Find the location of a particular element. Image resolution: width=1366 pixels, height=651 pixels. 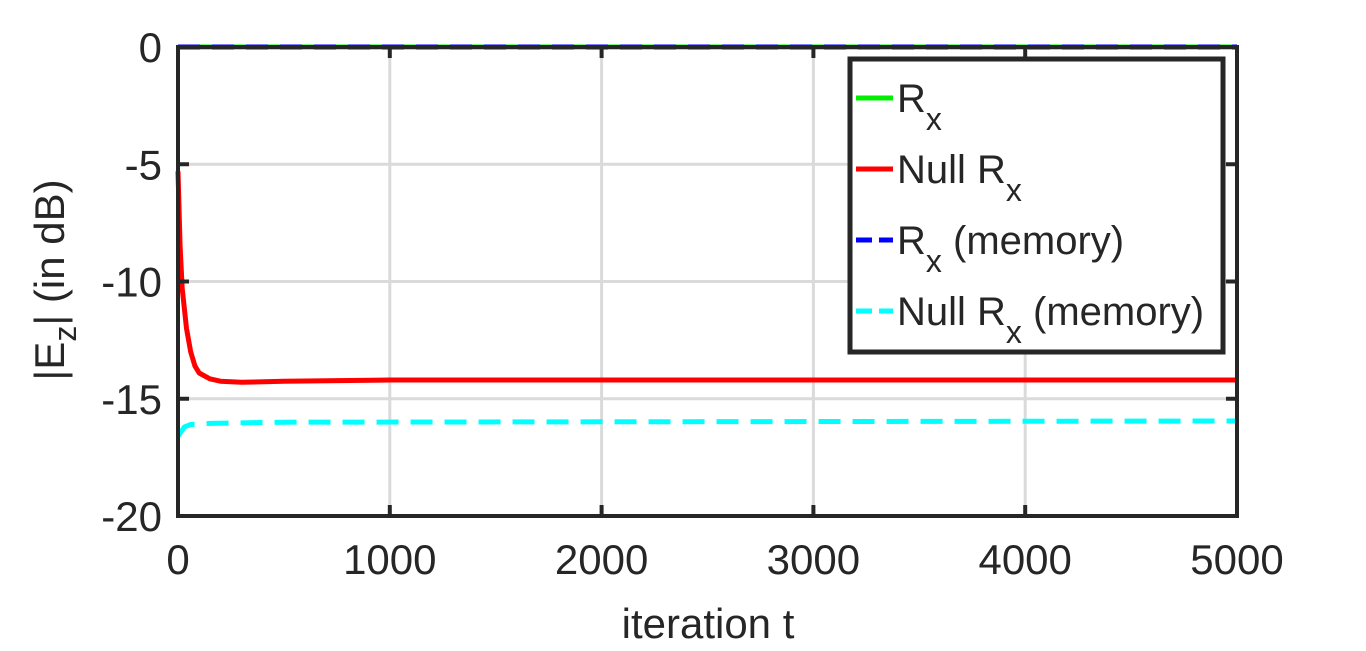

x-tick-label: 2000 is located at coordinates (601, 559).